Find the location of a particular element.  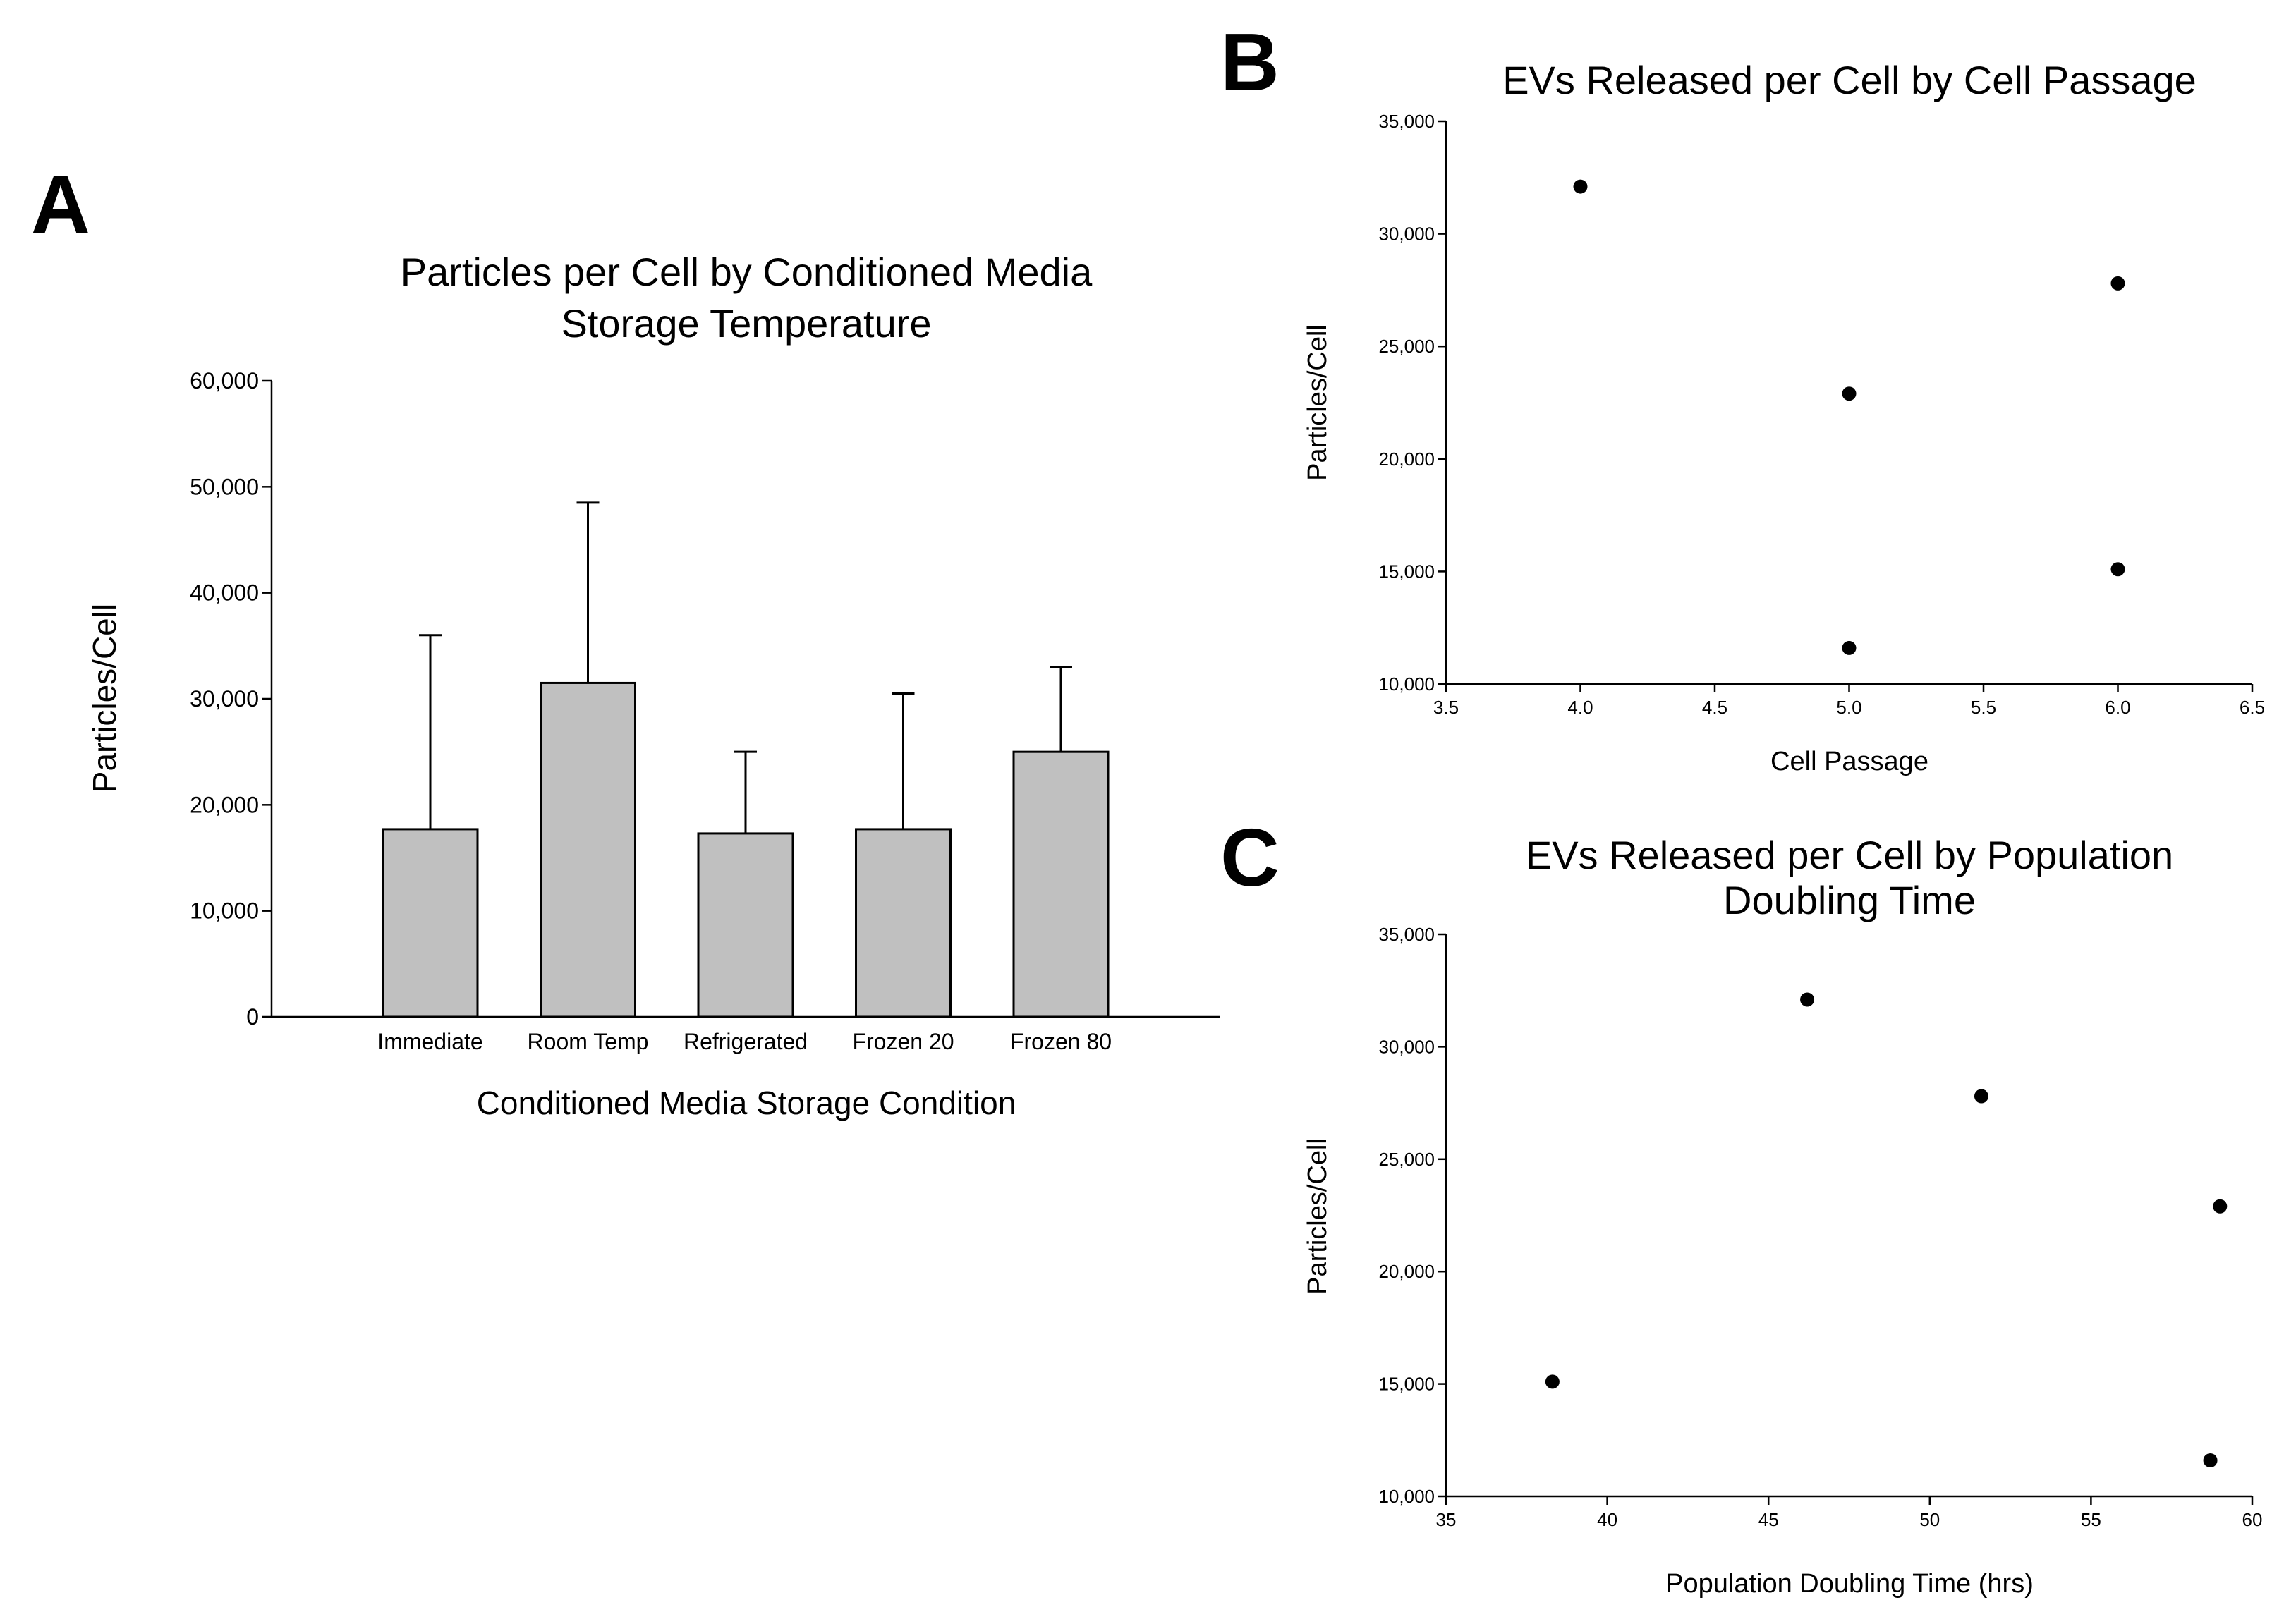

x-tick-label: 6.5 is located at coordinates (2252, 707).